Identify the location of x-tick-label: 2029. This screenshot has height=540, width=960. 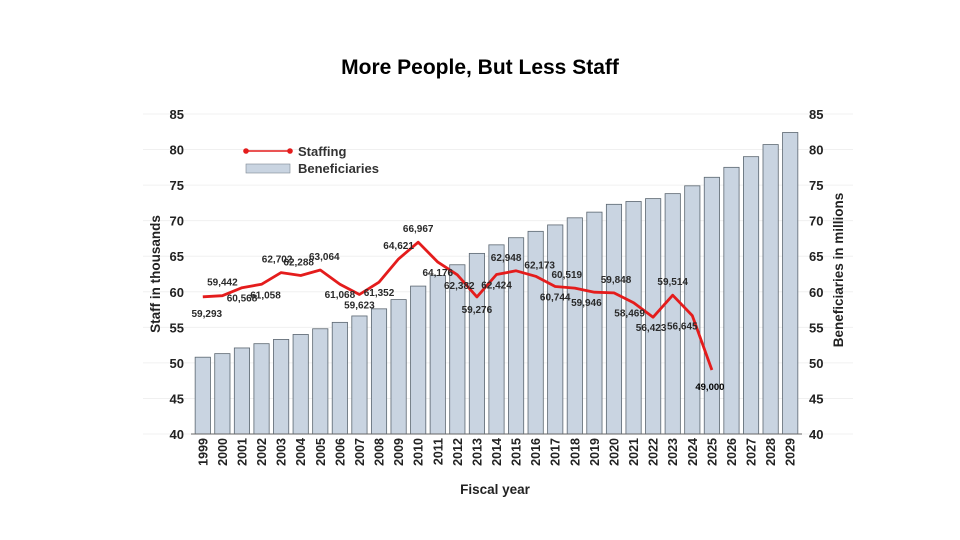
(791, 452).